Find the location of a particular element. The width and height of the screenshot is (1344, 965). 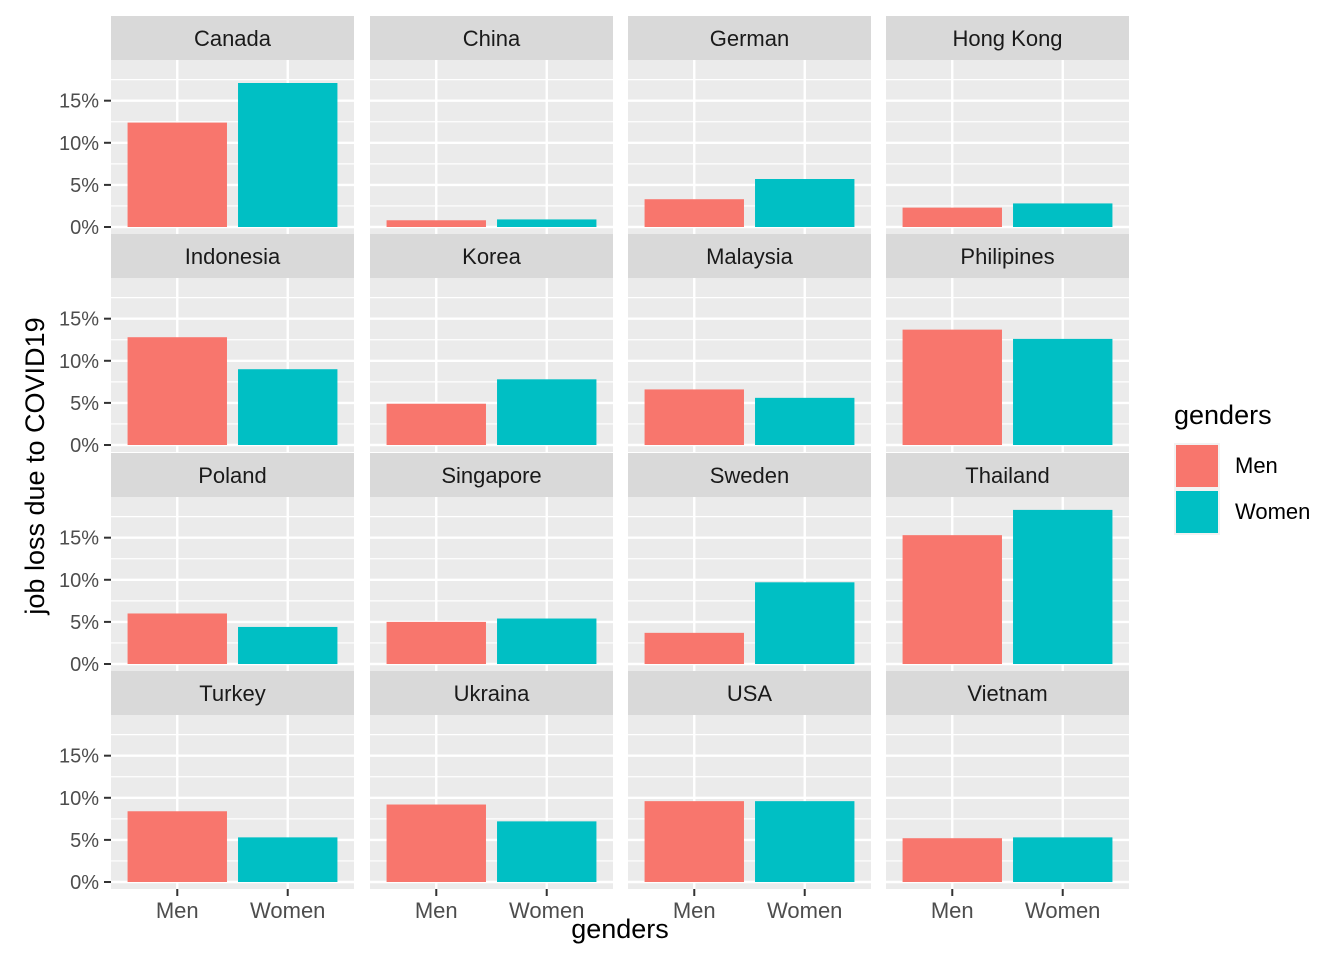

facet-label: German is located at coordinates (749, 38).